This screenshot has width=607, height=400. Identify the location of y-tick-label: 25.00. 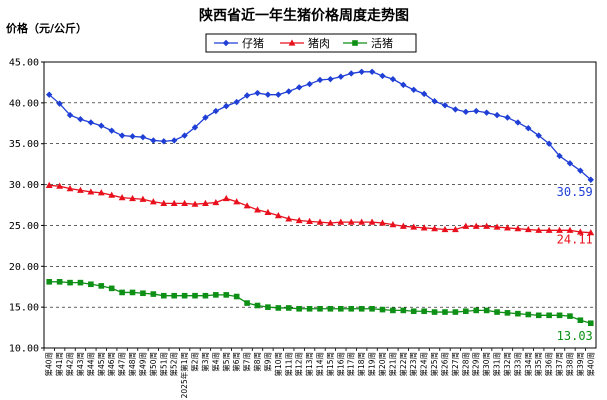
(24, 226).